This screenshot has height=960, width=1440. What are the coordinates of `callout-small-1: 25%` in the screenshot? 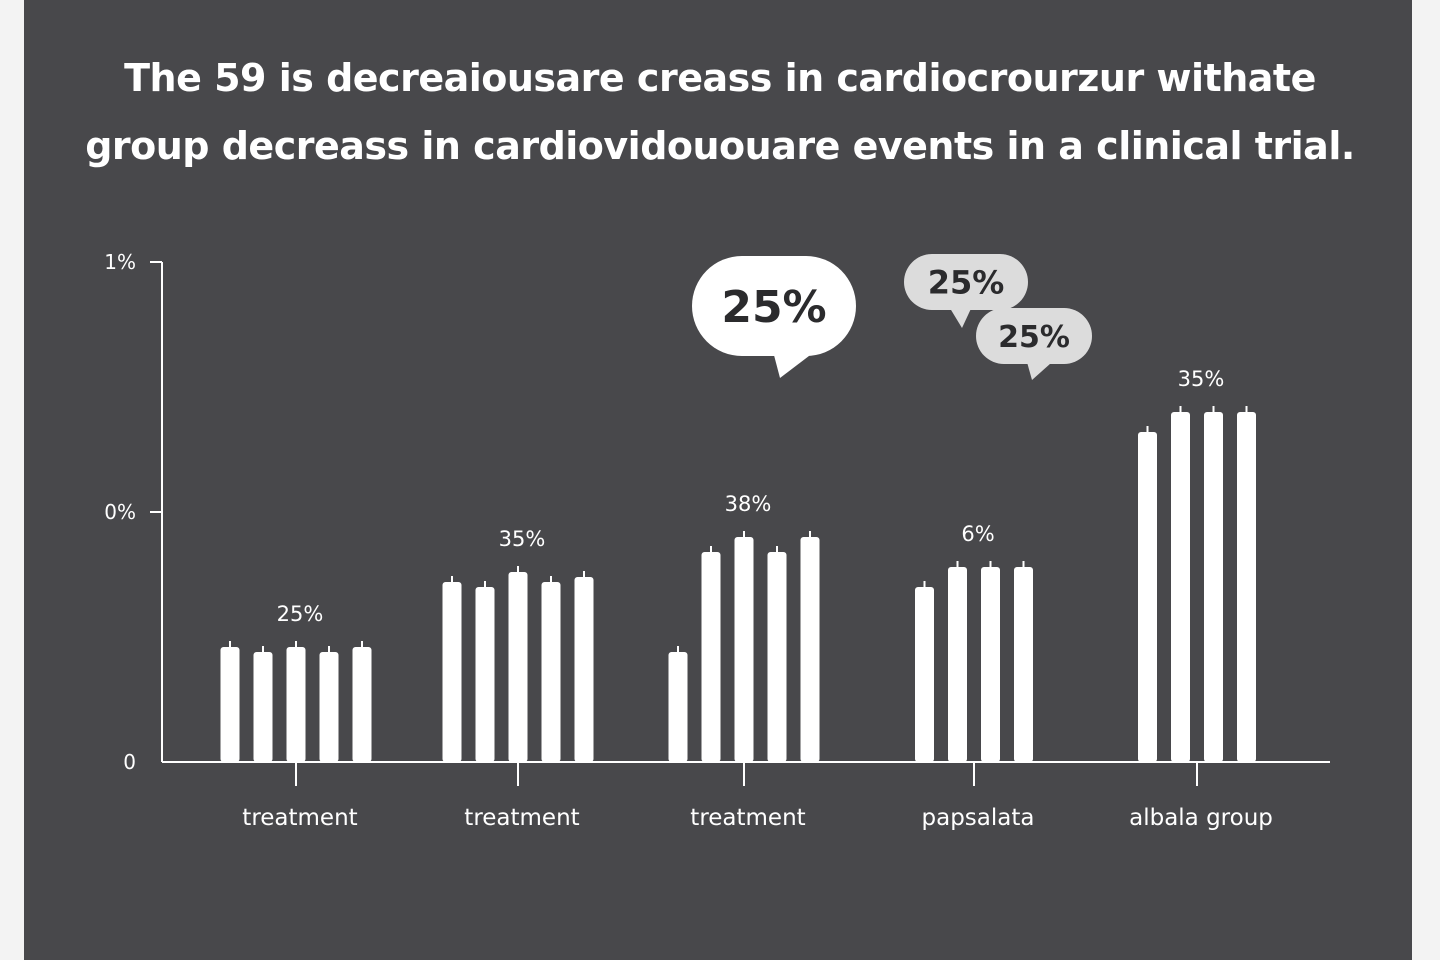 It's located at (966, 291).